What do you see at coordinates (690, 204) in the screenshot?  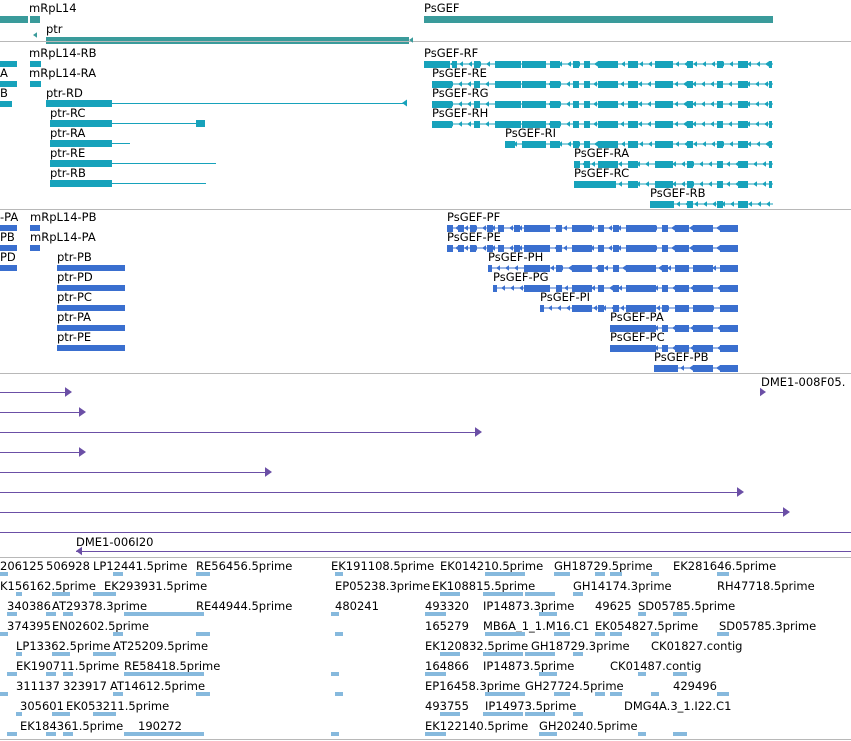 I see `transcript-psgef-rb-exon` at bounding box center [690, 204].